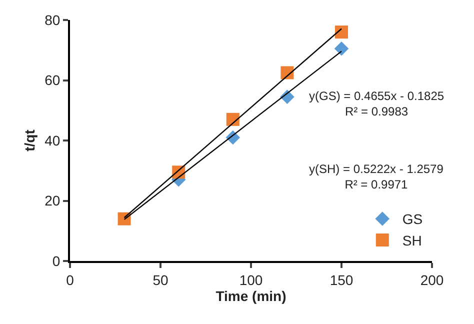 Image resolution: width=474 pixels, height=324 pixels. Describe the element at coordinates (342, 280) in the screenshot. I see `x-tick-label: 150` at that location.